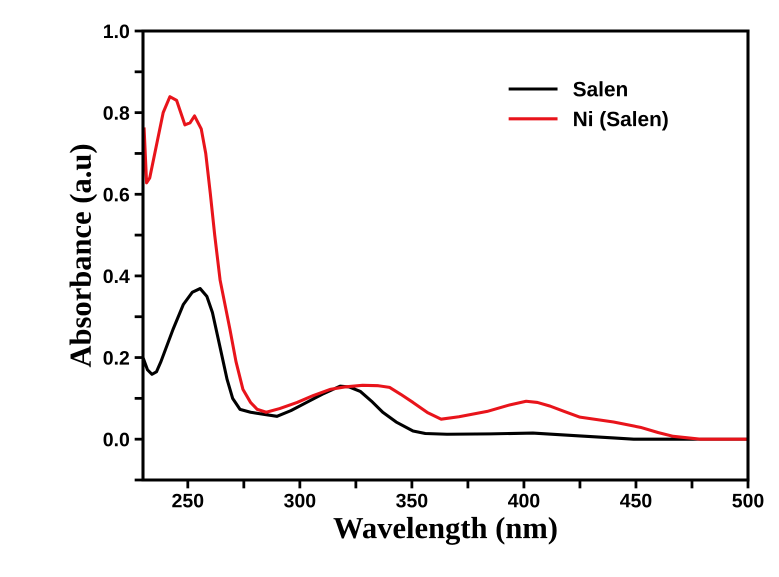  What do you see at coordinates (84, 256) in the screenshot?
I see `y-axis-title: Absorbance (a.u)` at bounding box center [84, 256].